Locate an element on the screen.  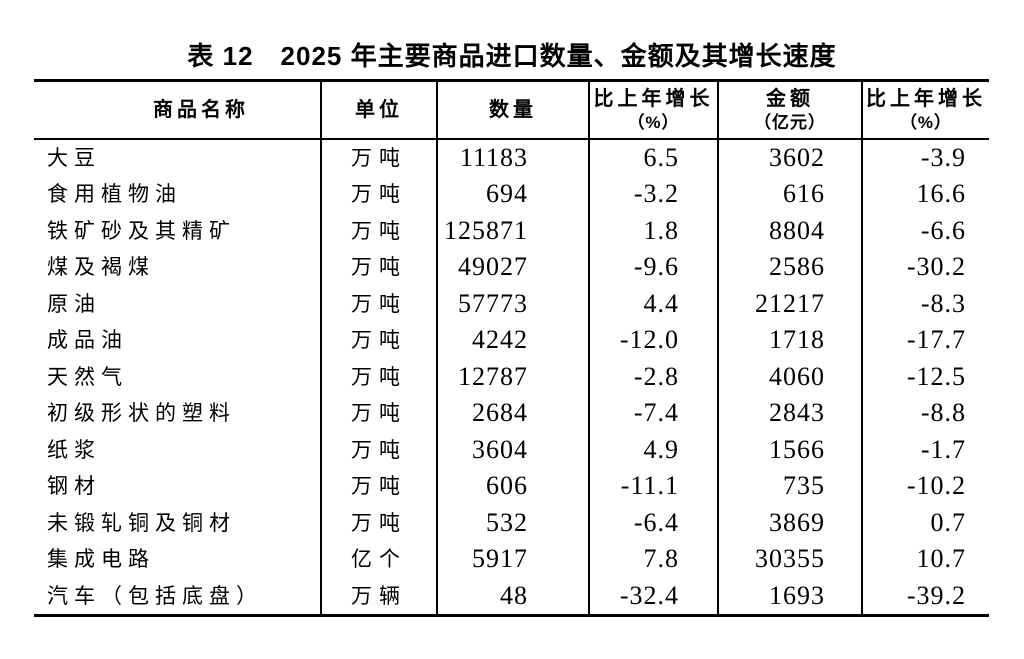
cell-unit: 万辆 is located at coordinates (378, 596).